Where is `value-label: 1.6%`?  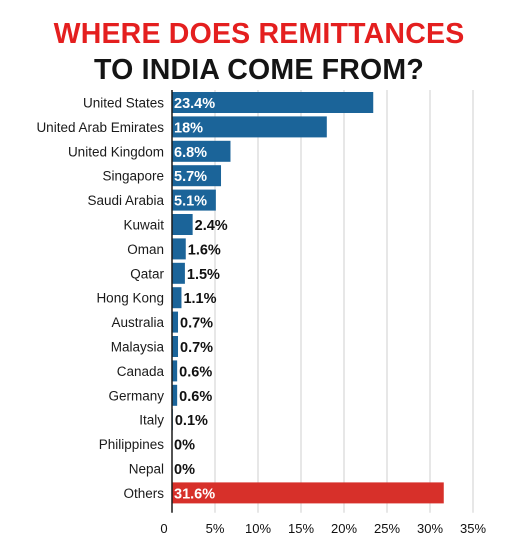
value-label: 1.6% is located at coordinates (204, 250).